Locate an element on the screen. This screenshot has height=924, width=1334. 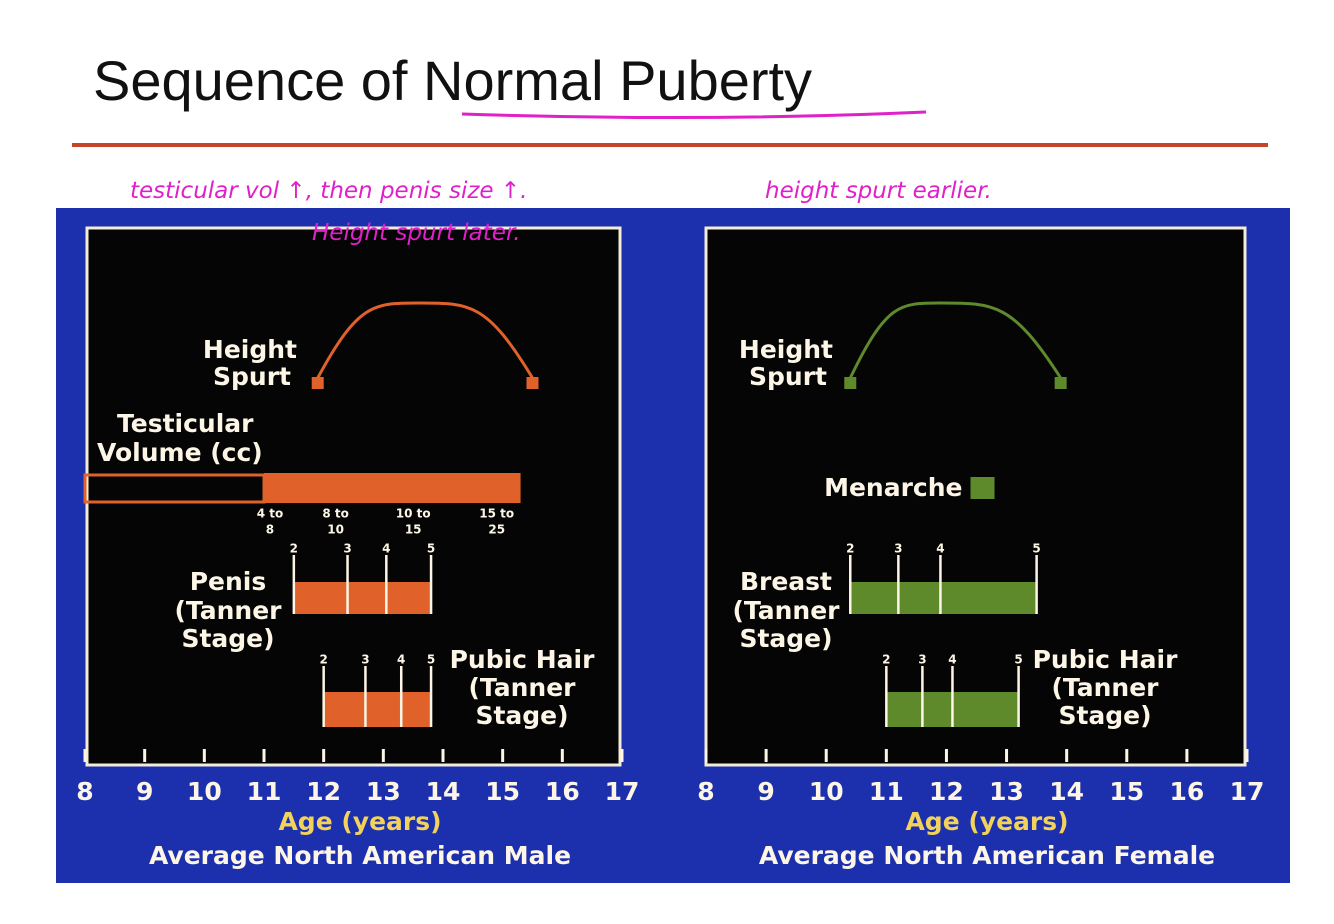
volume-bar is located at coordinates (392, 488).